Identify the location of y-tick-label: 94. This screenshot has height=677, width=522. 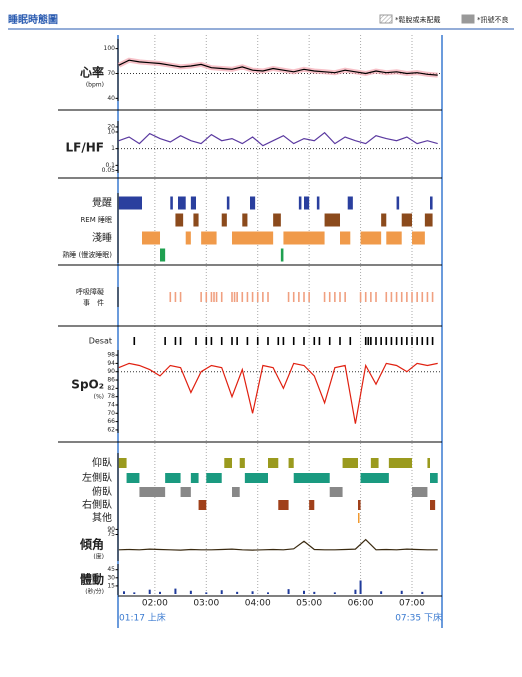
(111, 363).